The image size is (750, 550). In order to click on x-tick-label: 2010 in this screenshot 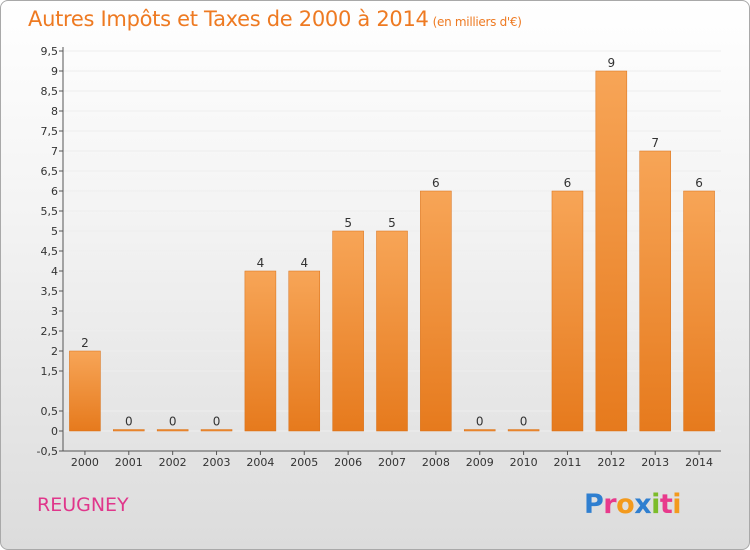, I will do `click(524, 462)`.